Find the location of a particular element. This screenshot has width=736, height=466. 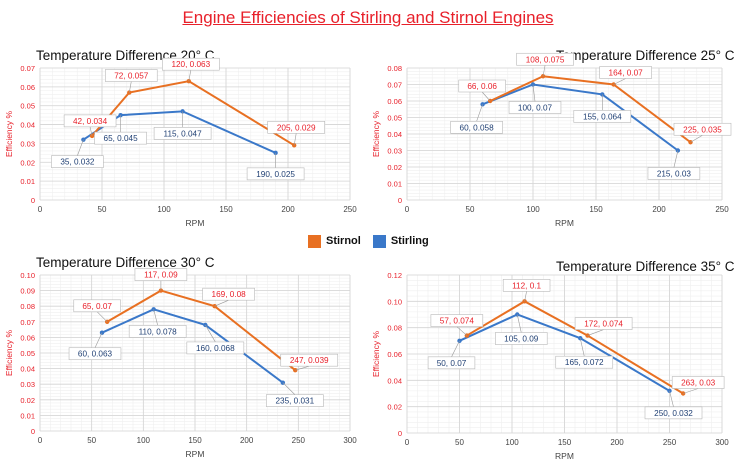

panel-title-35: Temperature Difference 35° C is located at coordinates (645, 266).